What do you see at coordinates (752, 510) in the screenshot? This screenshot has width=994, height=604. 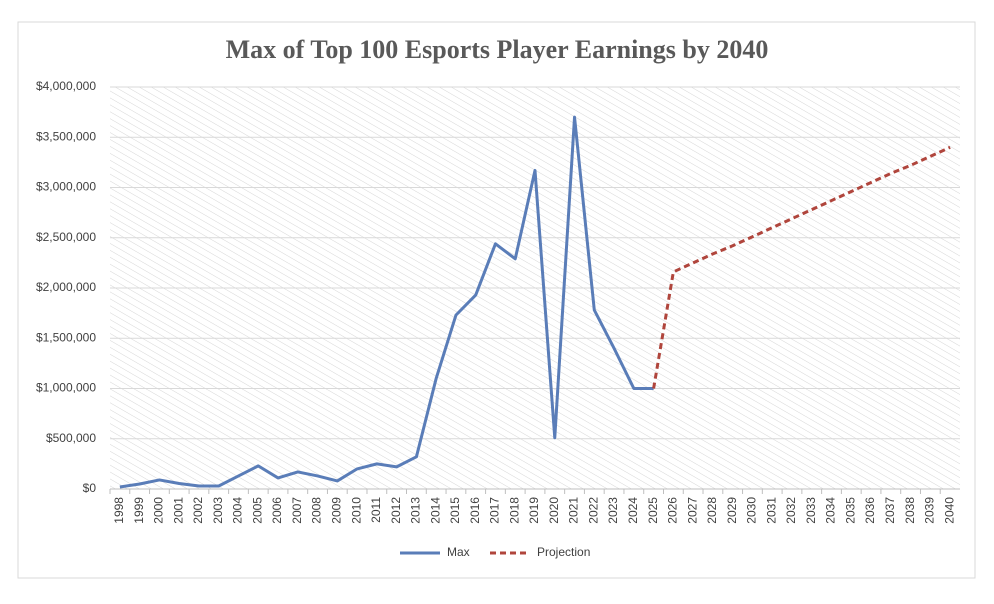 I see `x-tick-label: 2030` at bounding box center [752, 510].